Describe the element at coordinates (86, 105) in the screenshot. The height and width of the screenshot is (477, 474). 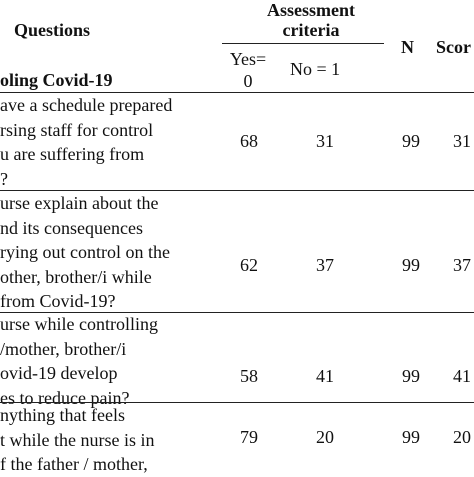
I see `question-line: ave a schedule prepared` at that location.